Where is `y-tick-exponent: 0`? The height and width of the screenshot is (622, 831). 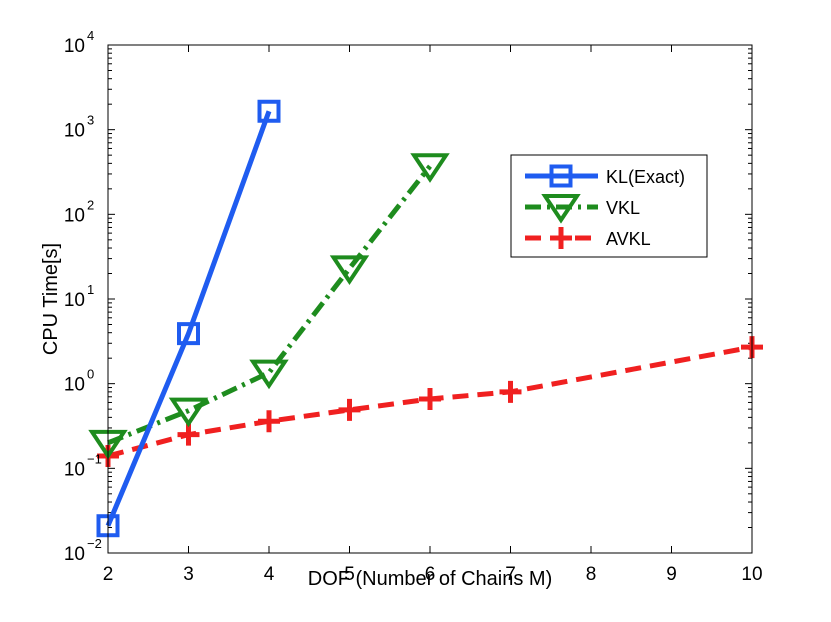 y-tick-exponent: 0 is located at coordinates (90, 374).